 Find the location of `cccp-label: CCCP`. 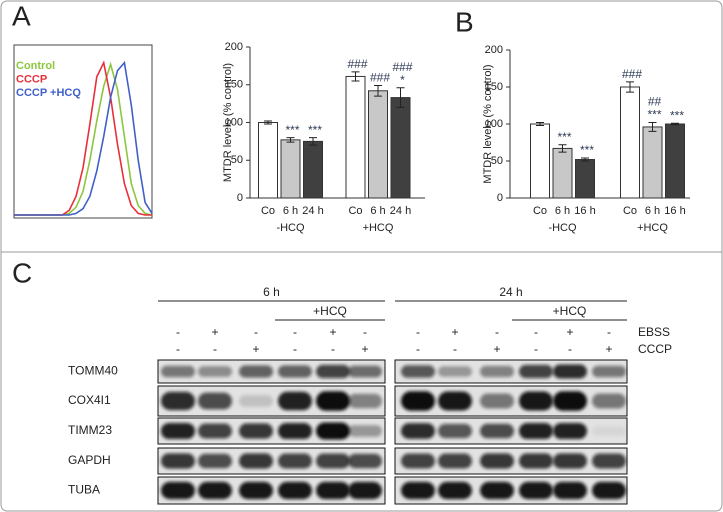

cccp-label: CCCP is located at coordinates (655, 349).